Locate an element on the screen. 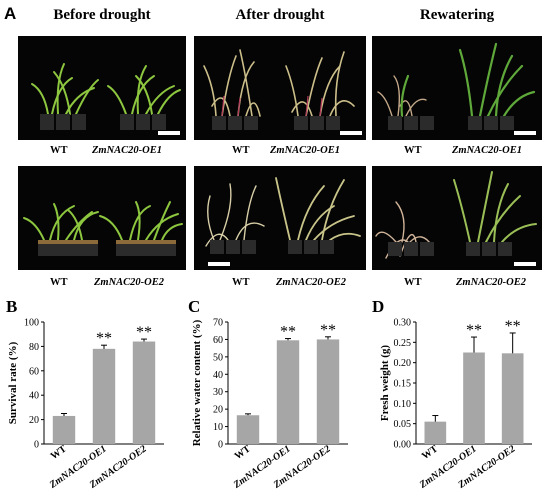 The image size is (550, 504). y-axis-label: Relative water content (%) is located at coordinates (197, 382).